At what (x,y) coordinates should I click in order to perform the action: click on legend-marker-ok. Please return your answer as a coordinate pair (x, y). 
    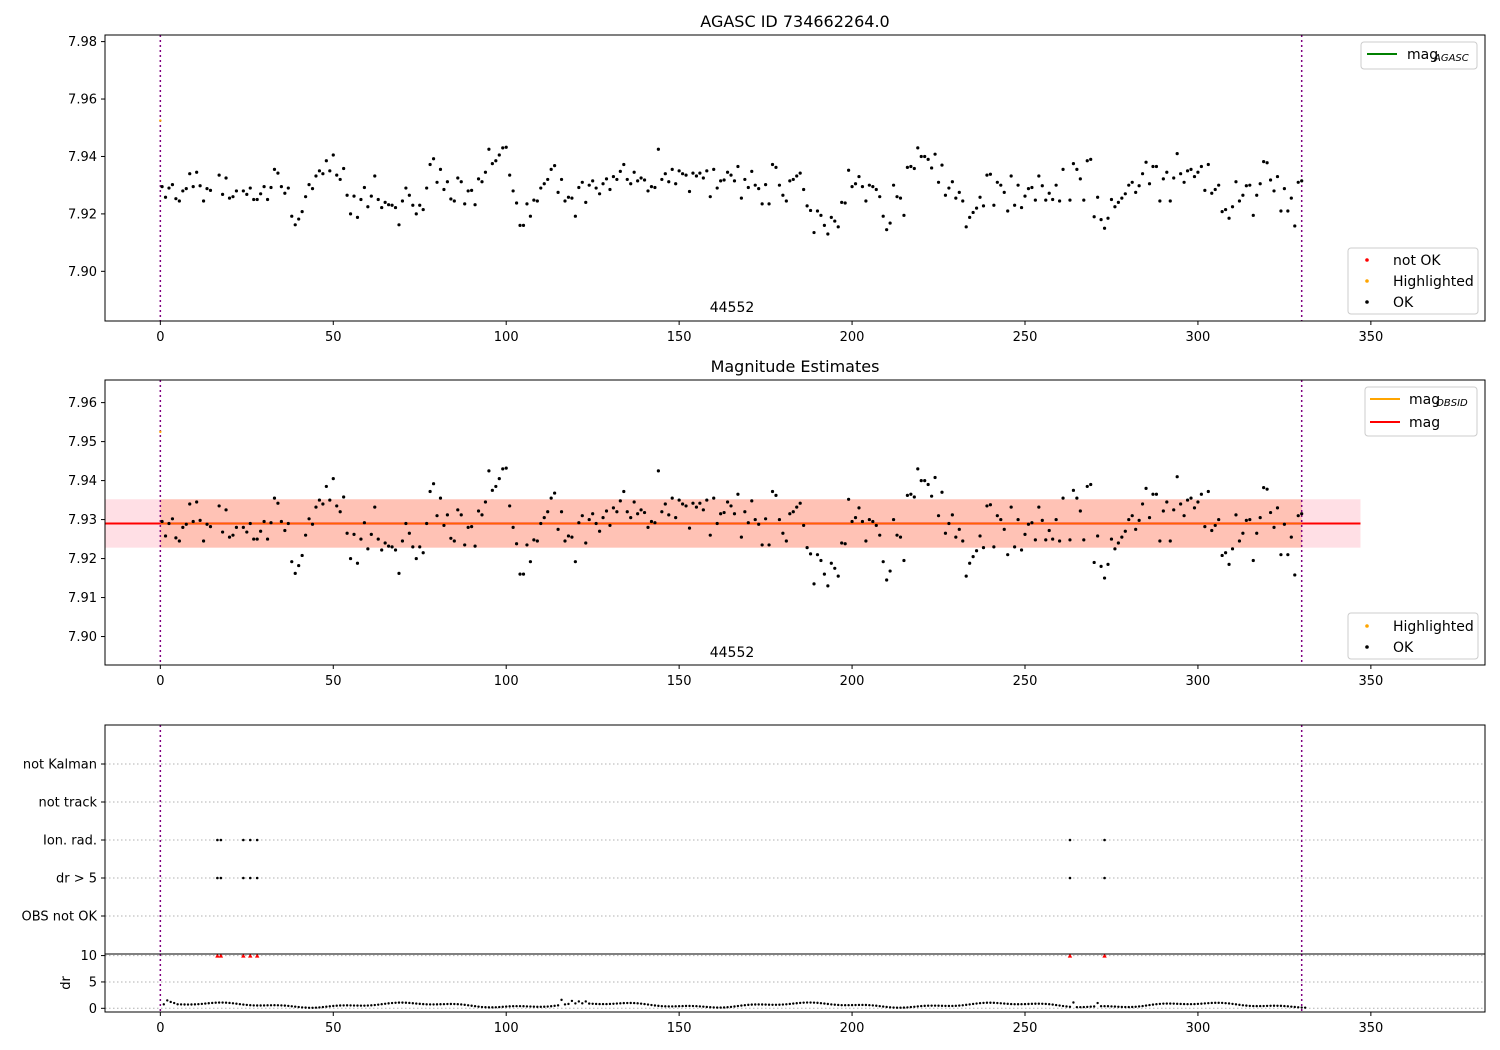
    Looking at the image, I should click on (1367, 647).